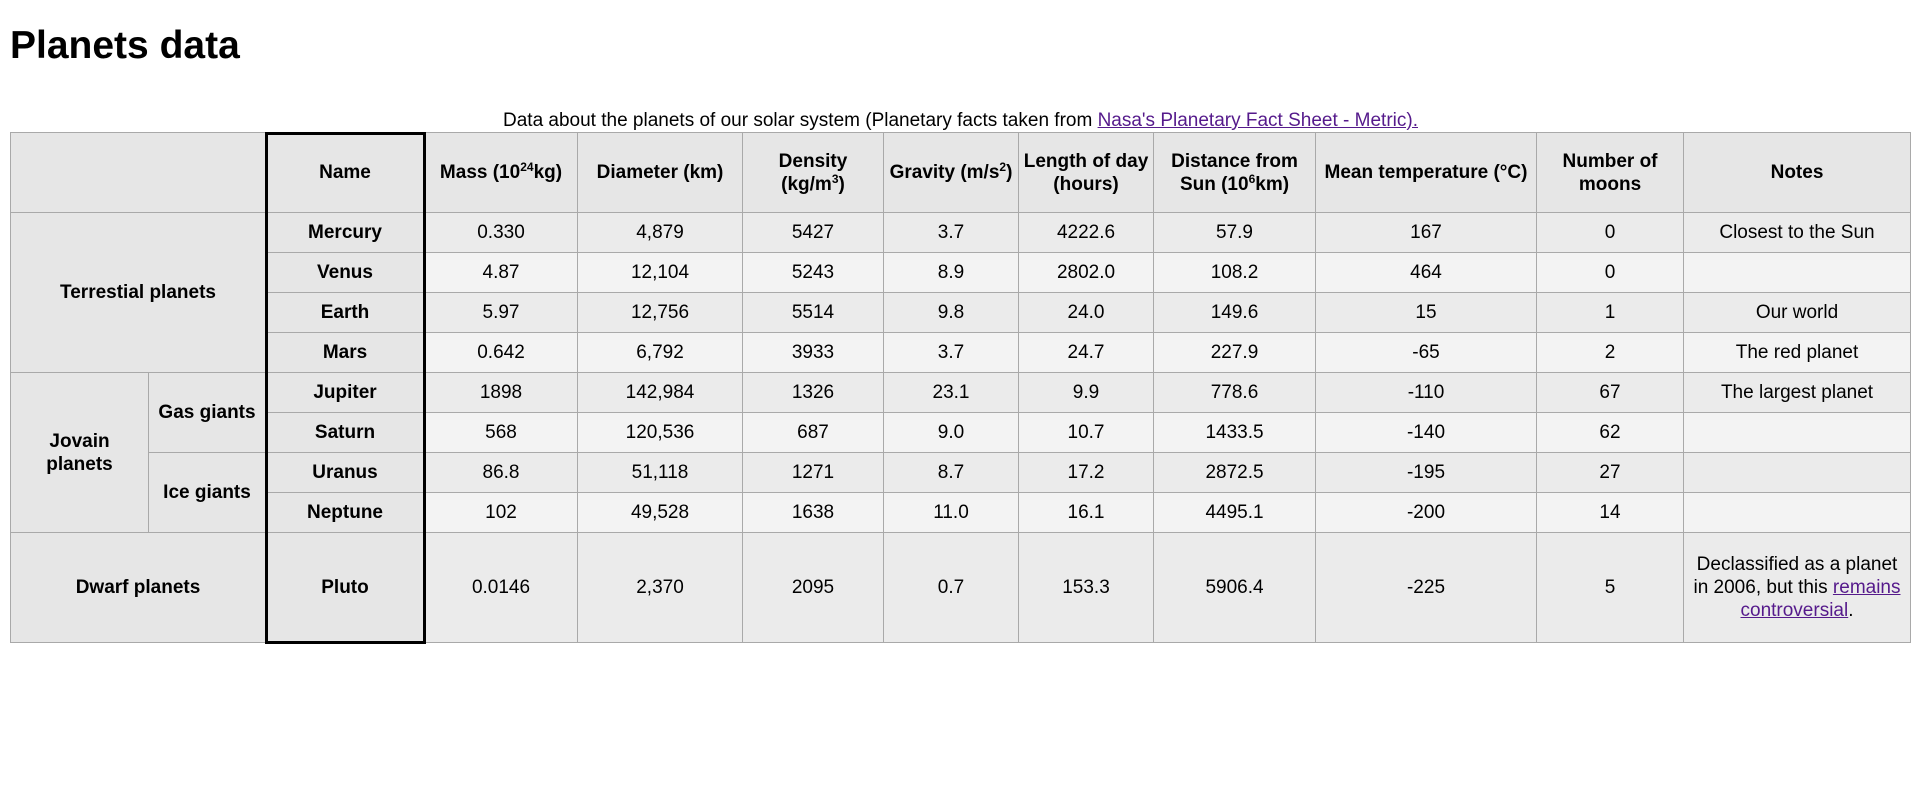 Image resolution: width=1920 pixels, height=790 pixels. I want to click on moons-cell: 62, so click(1610, 432).